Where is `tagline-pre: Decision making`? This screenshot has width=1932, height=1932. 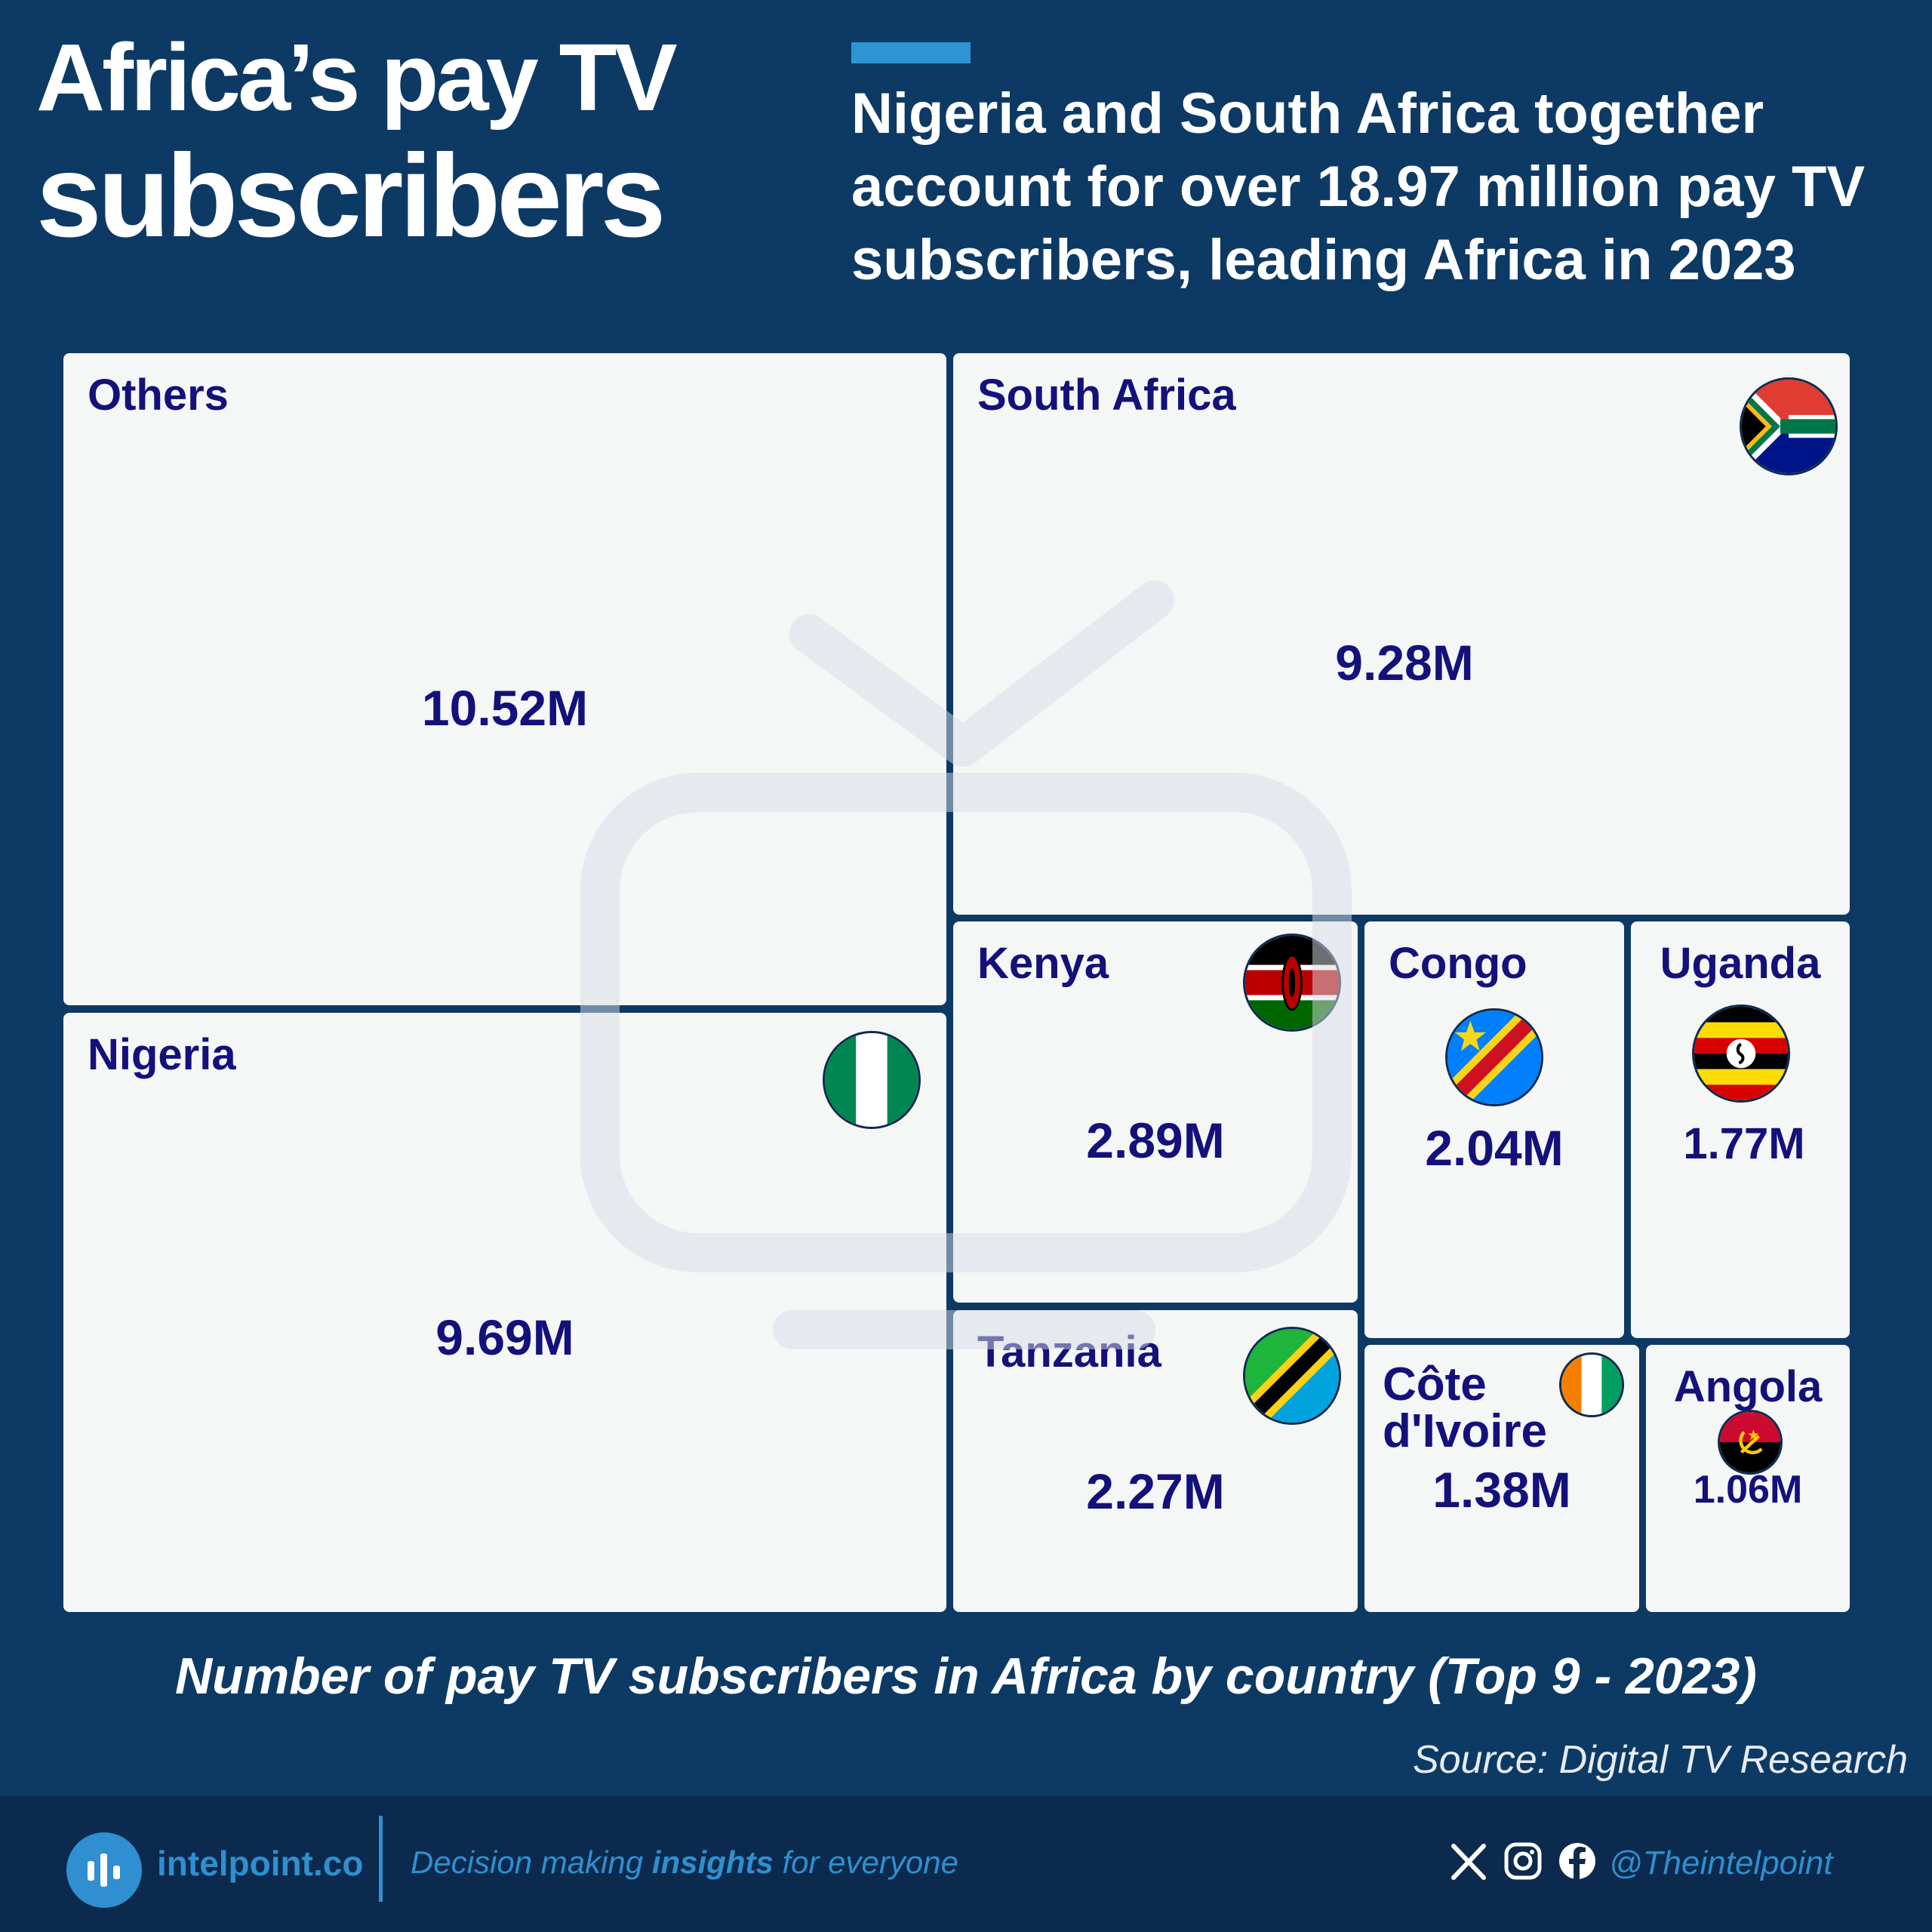 tagline-pre: Decision making is located at coordinates (531, 1862).